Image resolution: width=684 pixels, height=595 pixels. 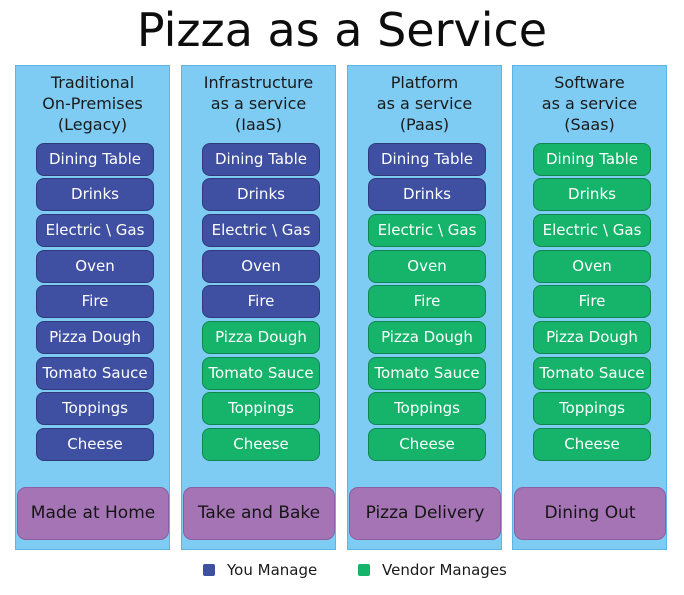 What do you see at coordinates (425, 513) in the screenshot?
I see `column-footer: Pizza Delivery` at bounding box center [425, 513].